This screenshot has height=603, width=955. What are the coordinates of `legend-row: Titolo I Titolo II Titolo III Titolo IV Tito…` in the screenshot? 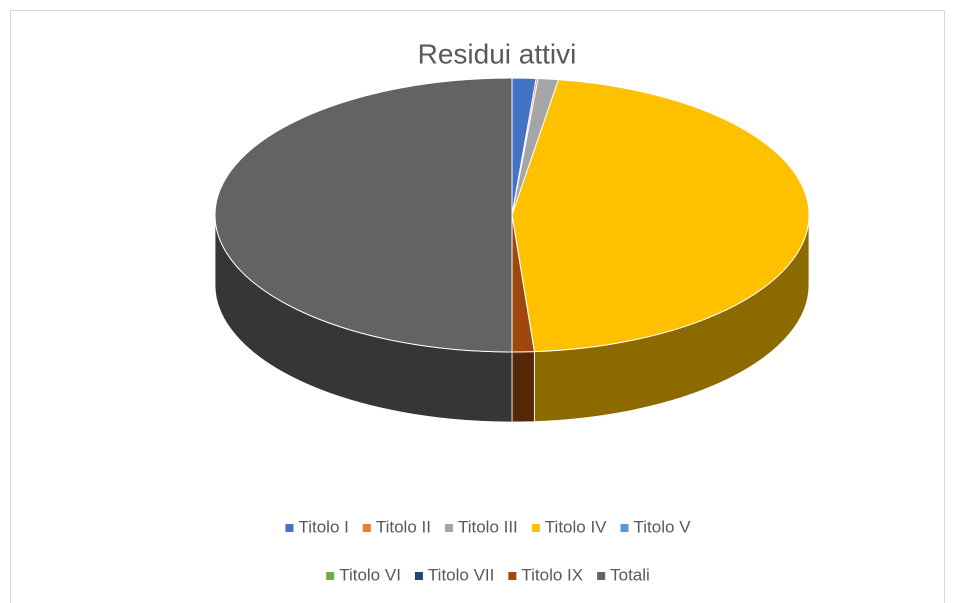 It's located at (488, 526).